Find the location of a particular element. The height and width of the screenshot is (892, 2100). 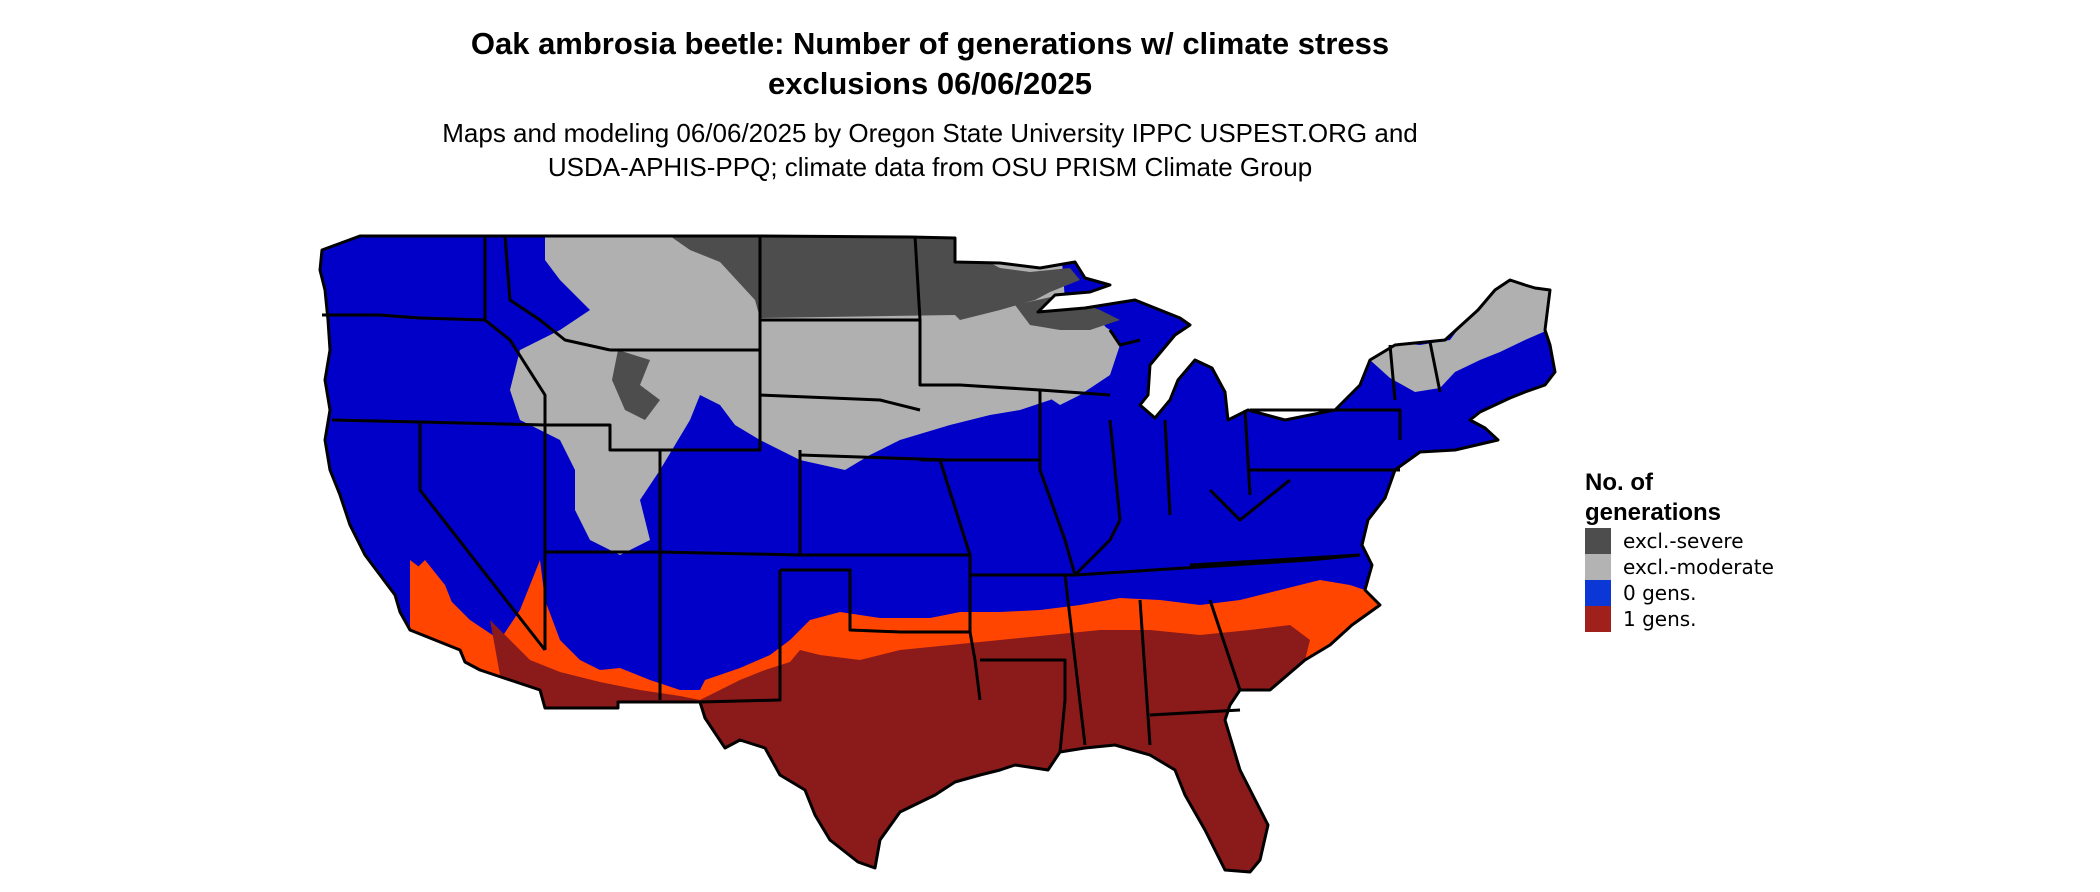

border-mo-east is located at coordinates (960, 580).